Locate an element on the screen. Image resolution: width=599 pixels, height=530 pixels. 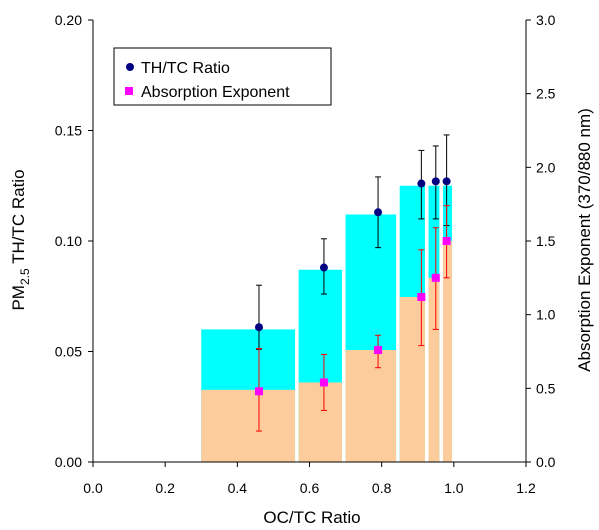
x-tick-label: 0.6 is located at coordinates (310, 488).